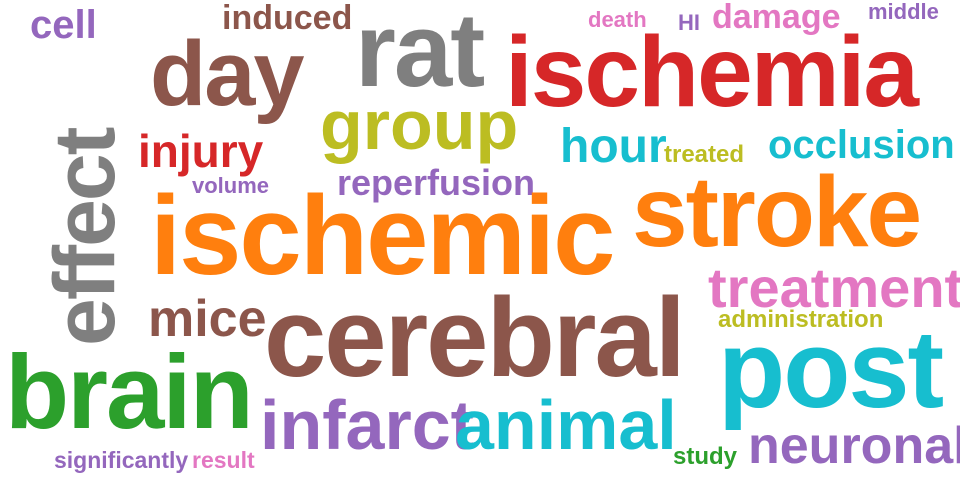  What do you see at coordinates (207, 319) in the screenshot?
I see `word-mice: mice` at bounding box center [207, 319].